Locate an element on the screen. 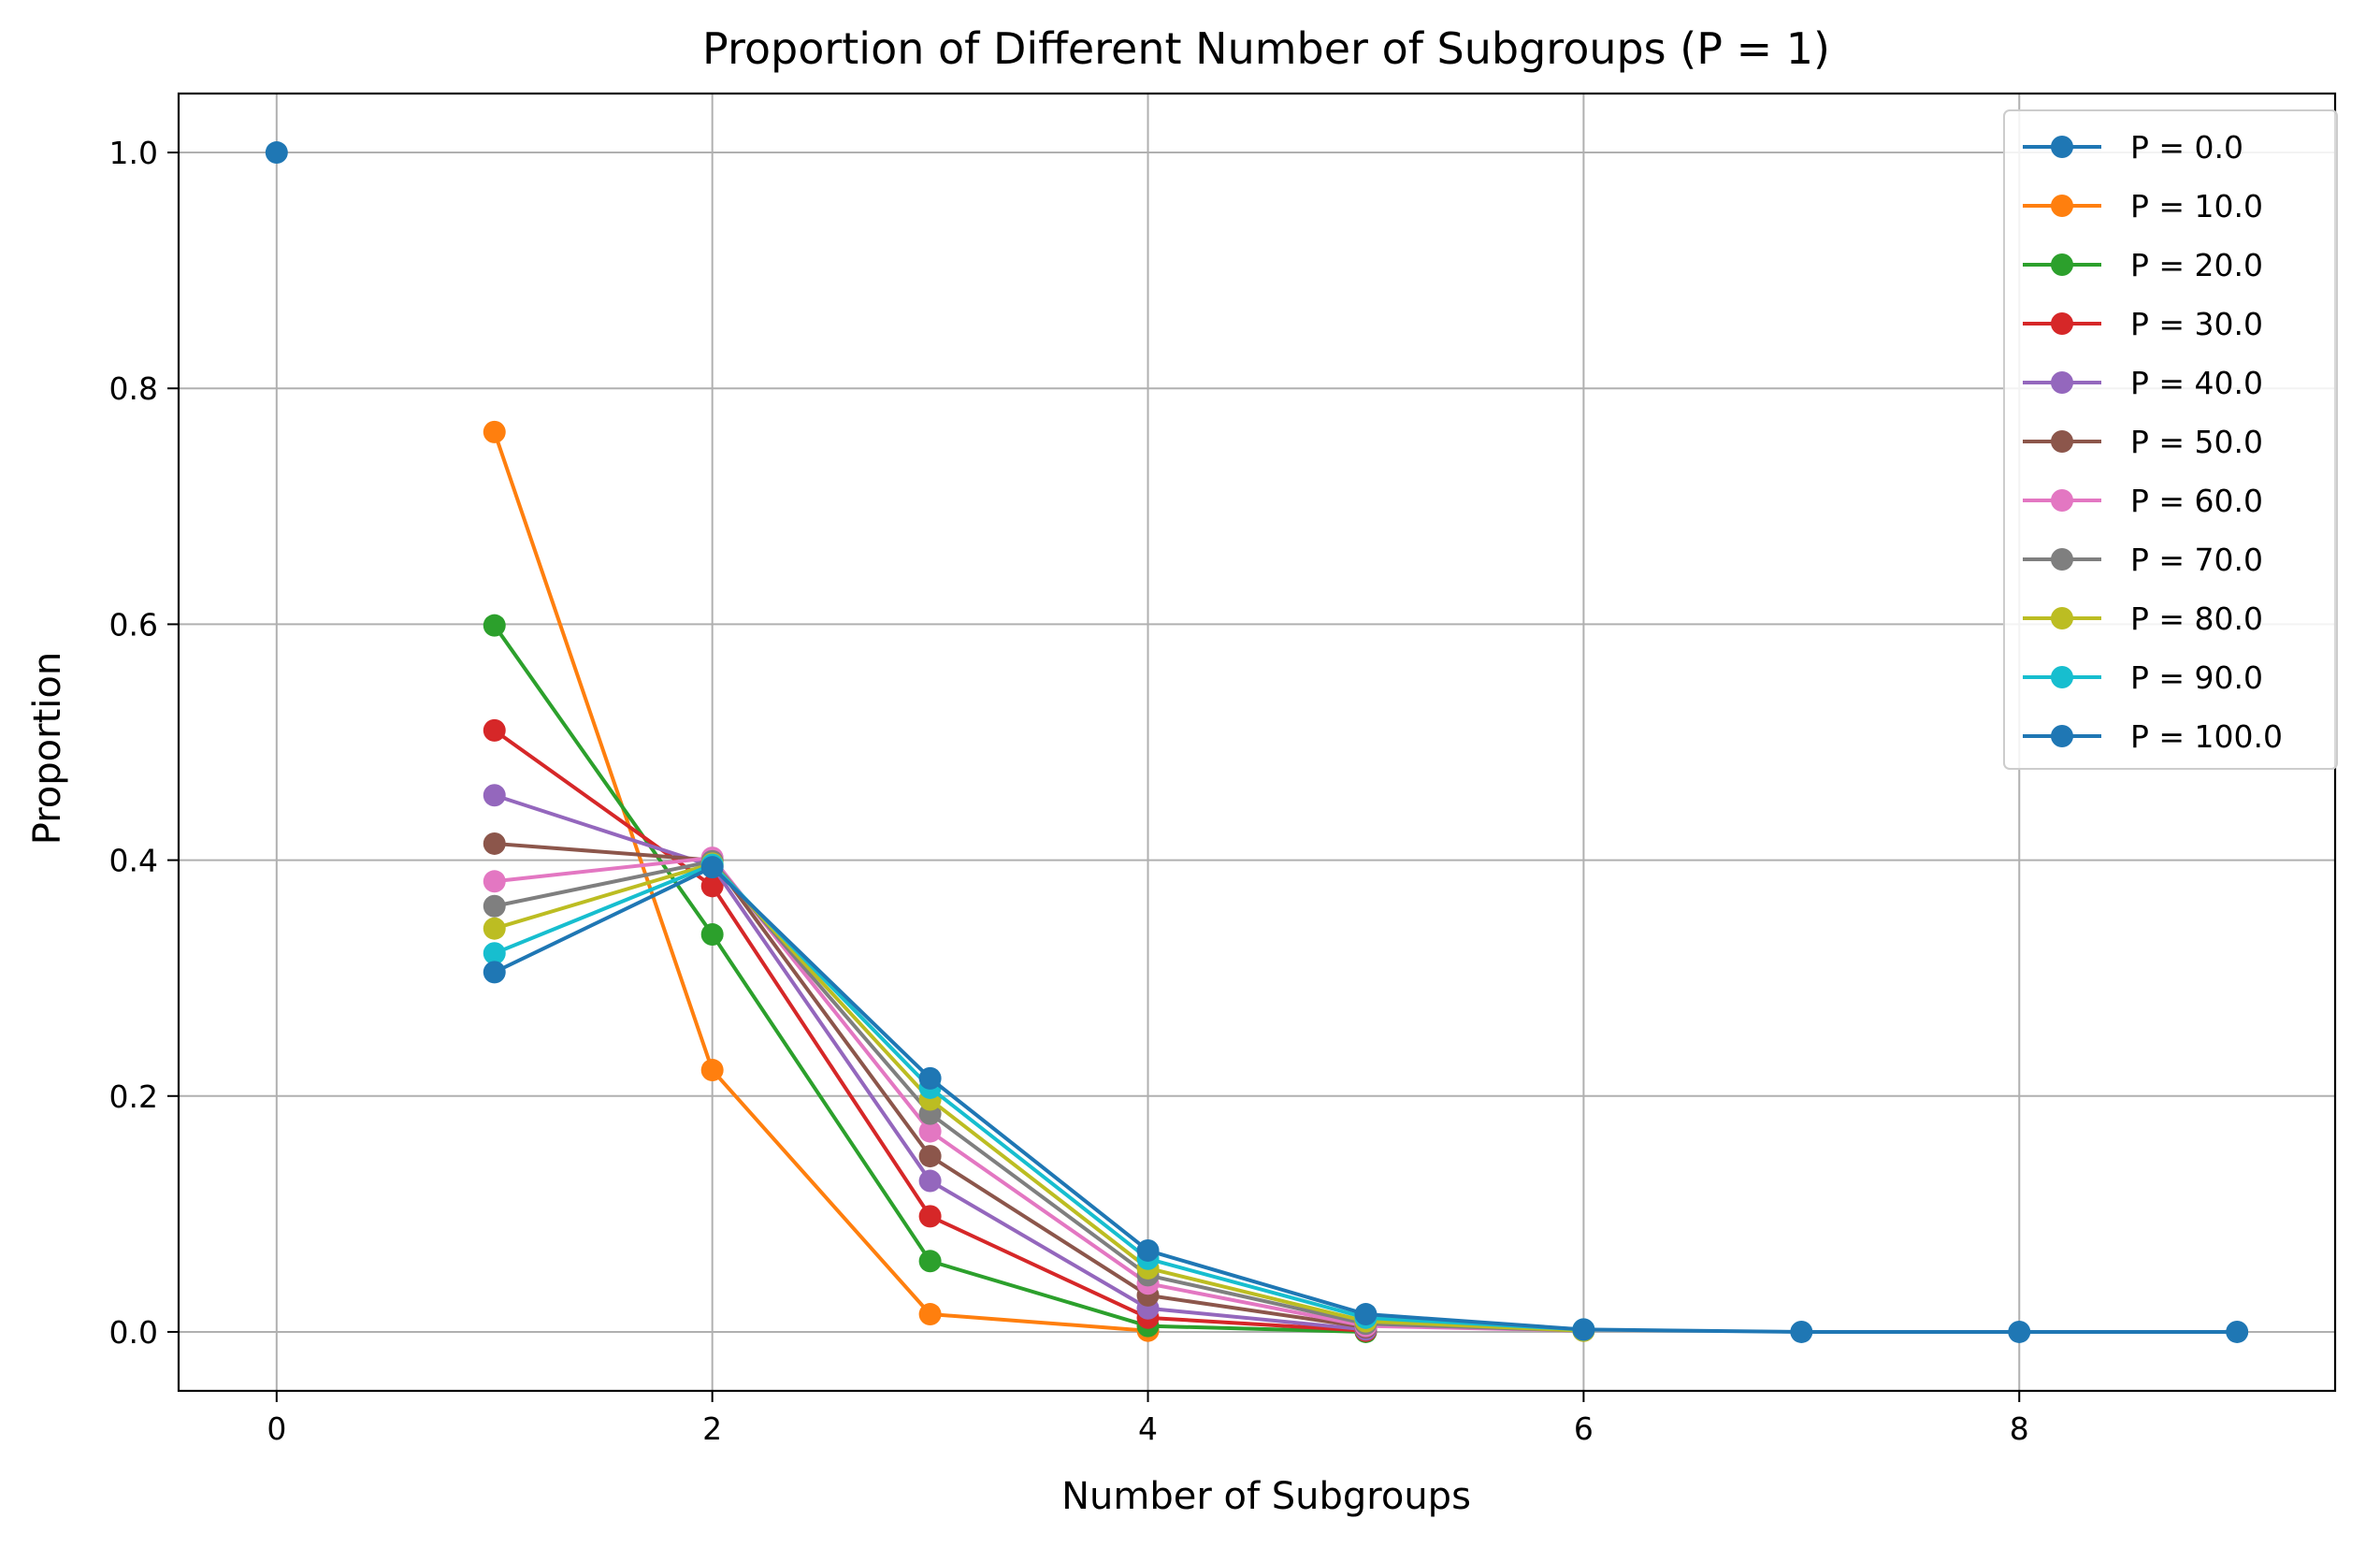  y-tick-label: 0.0 is located at coordinates (133, 1332).